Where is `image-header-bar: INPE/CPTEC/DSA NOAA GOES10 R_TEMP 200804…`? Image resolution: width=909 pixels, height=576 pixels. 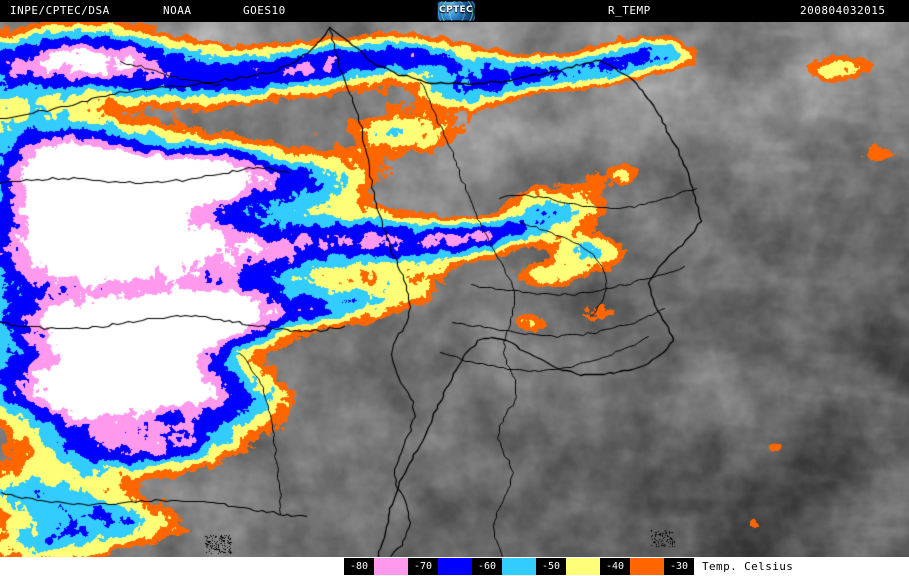 image-header-bar: INPE/CPTEC/DSA NOAA GOES10 R_TEMP 200804… is located at coordinates (454, 11).